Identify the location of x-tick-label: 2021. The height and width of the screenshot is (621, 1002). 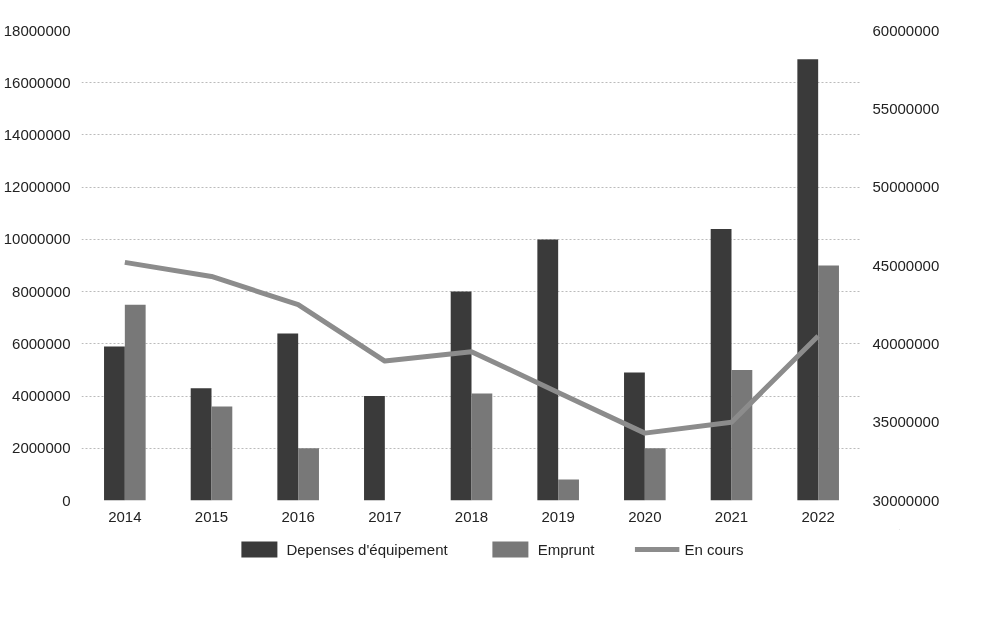
(731, 516).